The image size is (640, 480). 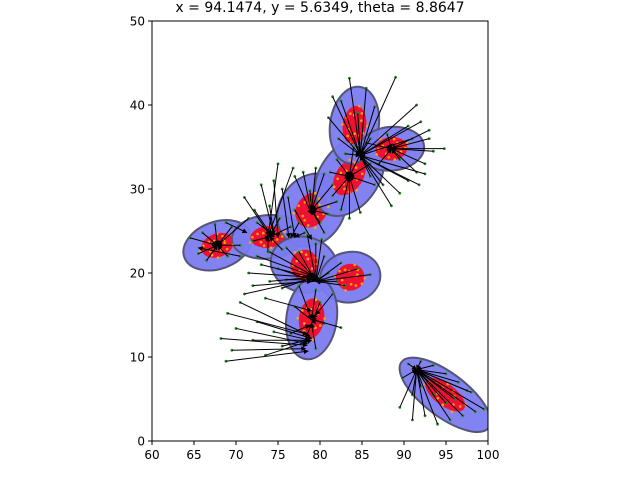 What do you see at coordinates (361, 455) in the screenshot?
I see `x-tick-label: 85` at bounding box center [361, 455].